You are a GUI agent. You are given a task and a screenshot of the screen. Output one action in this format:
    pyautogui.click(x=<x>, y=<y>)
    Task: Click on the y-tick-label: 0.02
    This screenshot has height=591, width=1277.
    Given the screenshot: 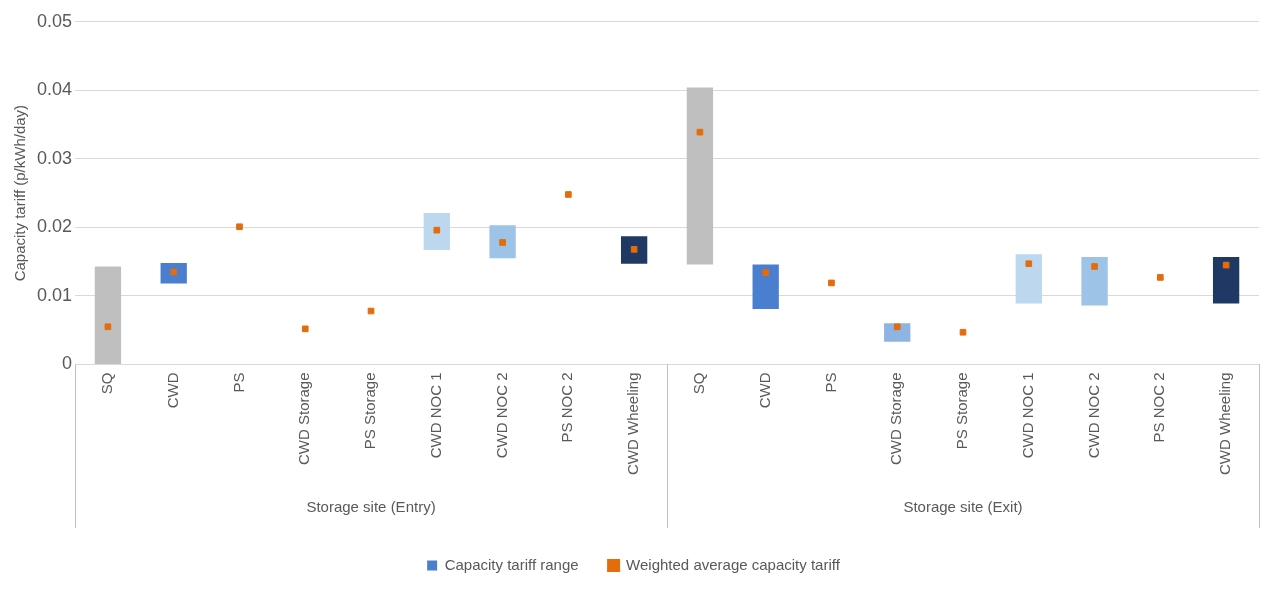 What is the action you would take?
    pyautogui.click(x=54, y=226)
    